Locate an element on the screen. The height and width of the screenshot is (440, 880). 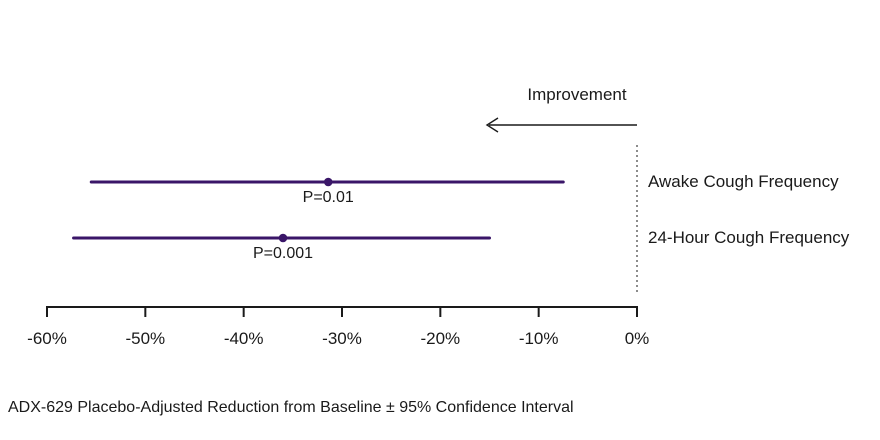
p-value-label: P=0.01 is located at coordinates (328, 197).